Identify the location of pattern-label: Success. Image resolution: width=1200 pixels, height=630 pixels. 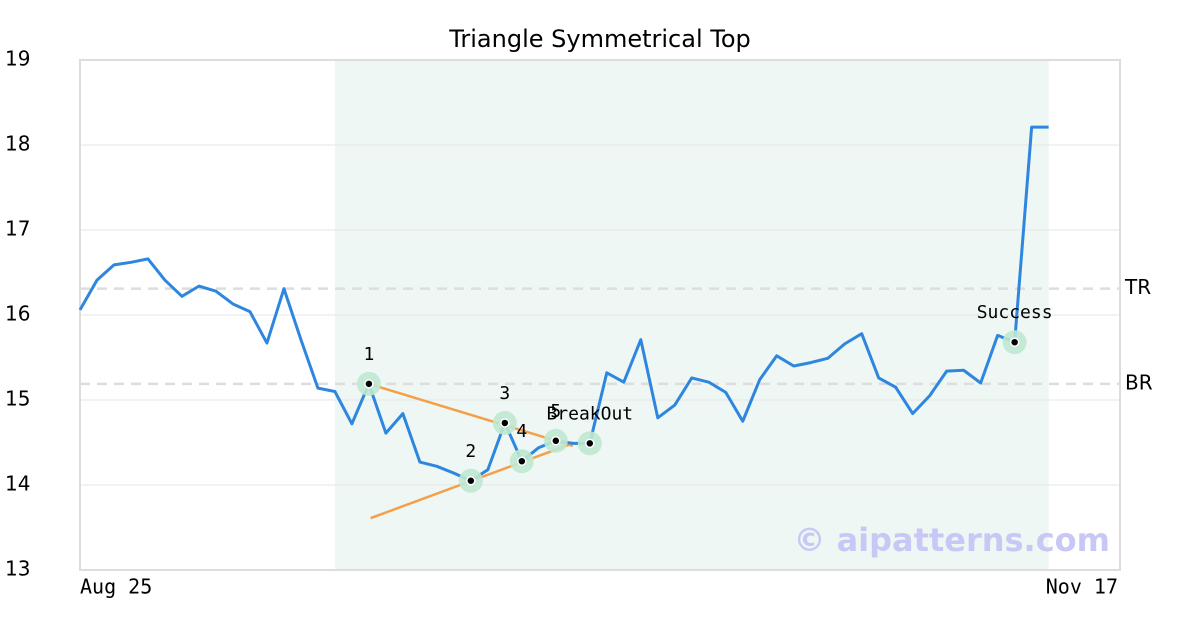
(1015, 312).